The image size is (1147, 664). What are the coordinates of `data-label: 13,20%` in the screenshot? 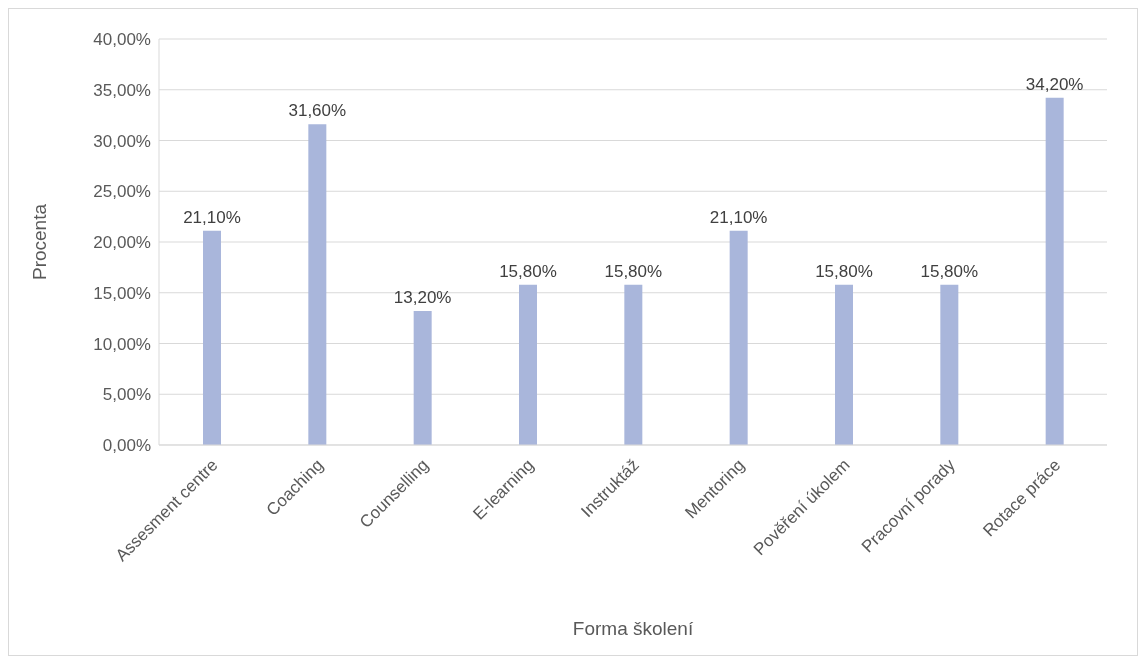 It's located at (422, 298).